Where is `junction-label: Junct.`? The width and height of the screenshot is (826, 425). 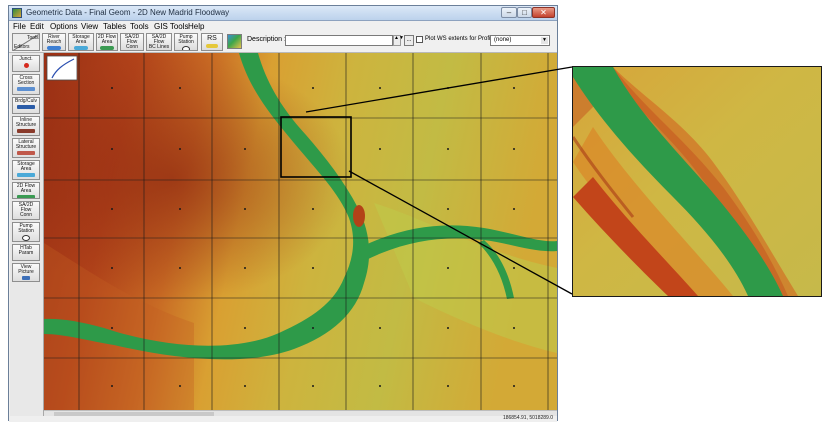
junction-label: Junct. is located at coordinates (26, 59).